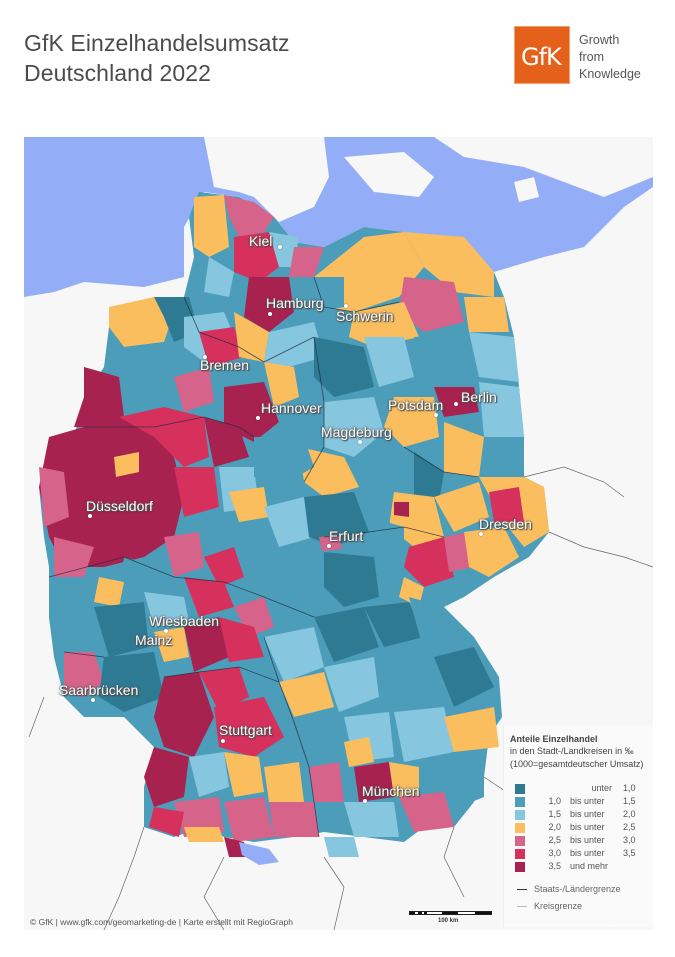 This screenshot has height=957, width=675. What do you see at coordinates (448, 921) in the screenshot?
I see `scale-label: 100 km` at bounding box center [448, 921].